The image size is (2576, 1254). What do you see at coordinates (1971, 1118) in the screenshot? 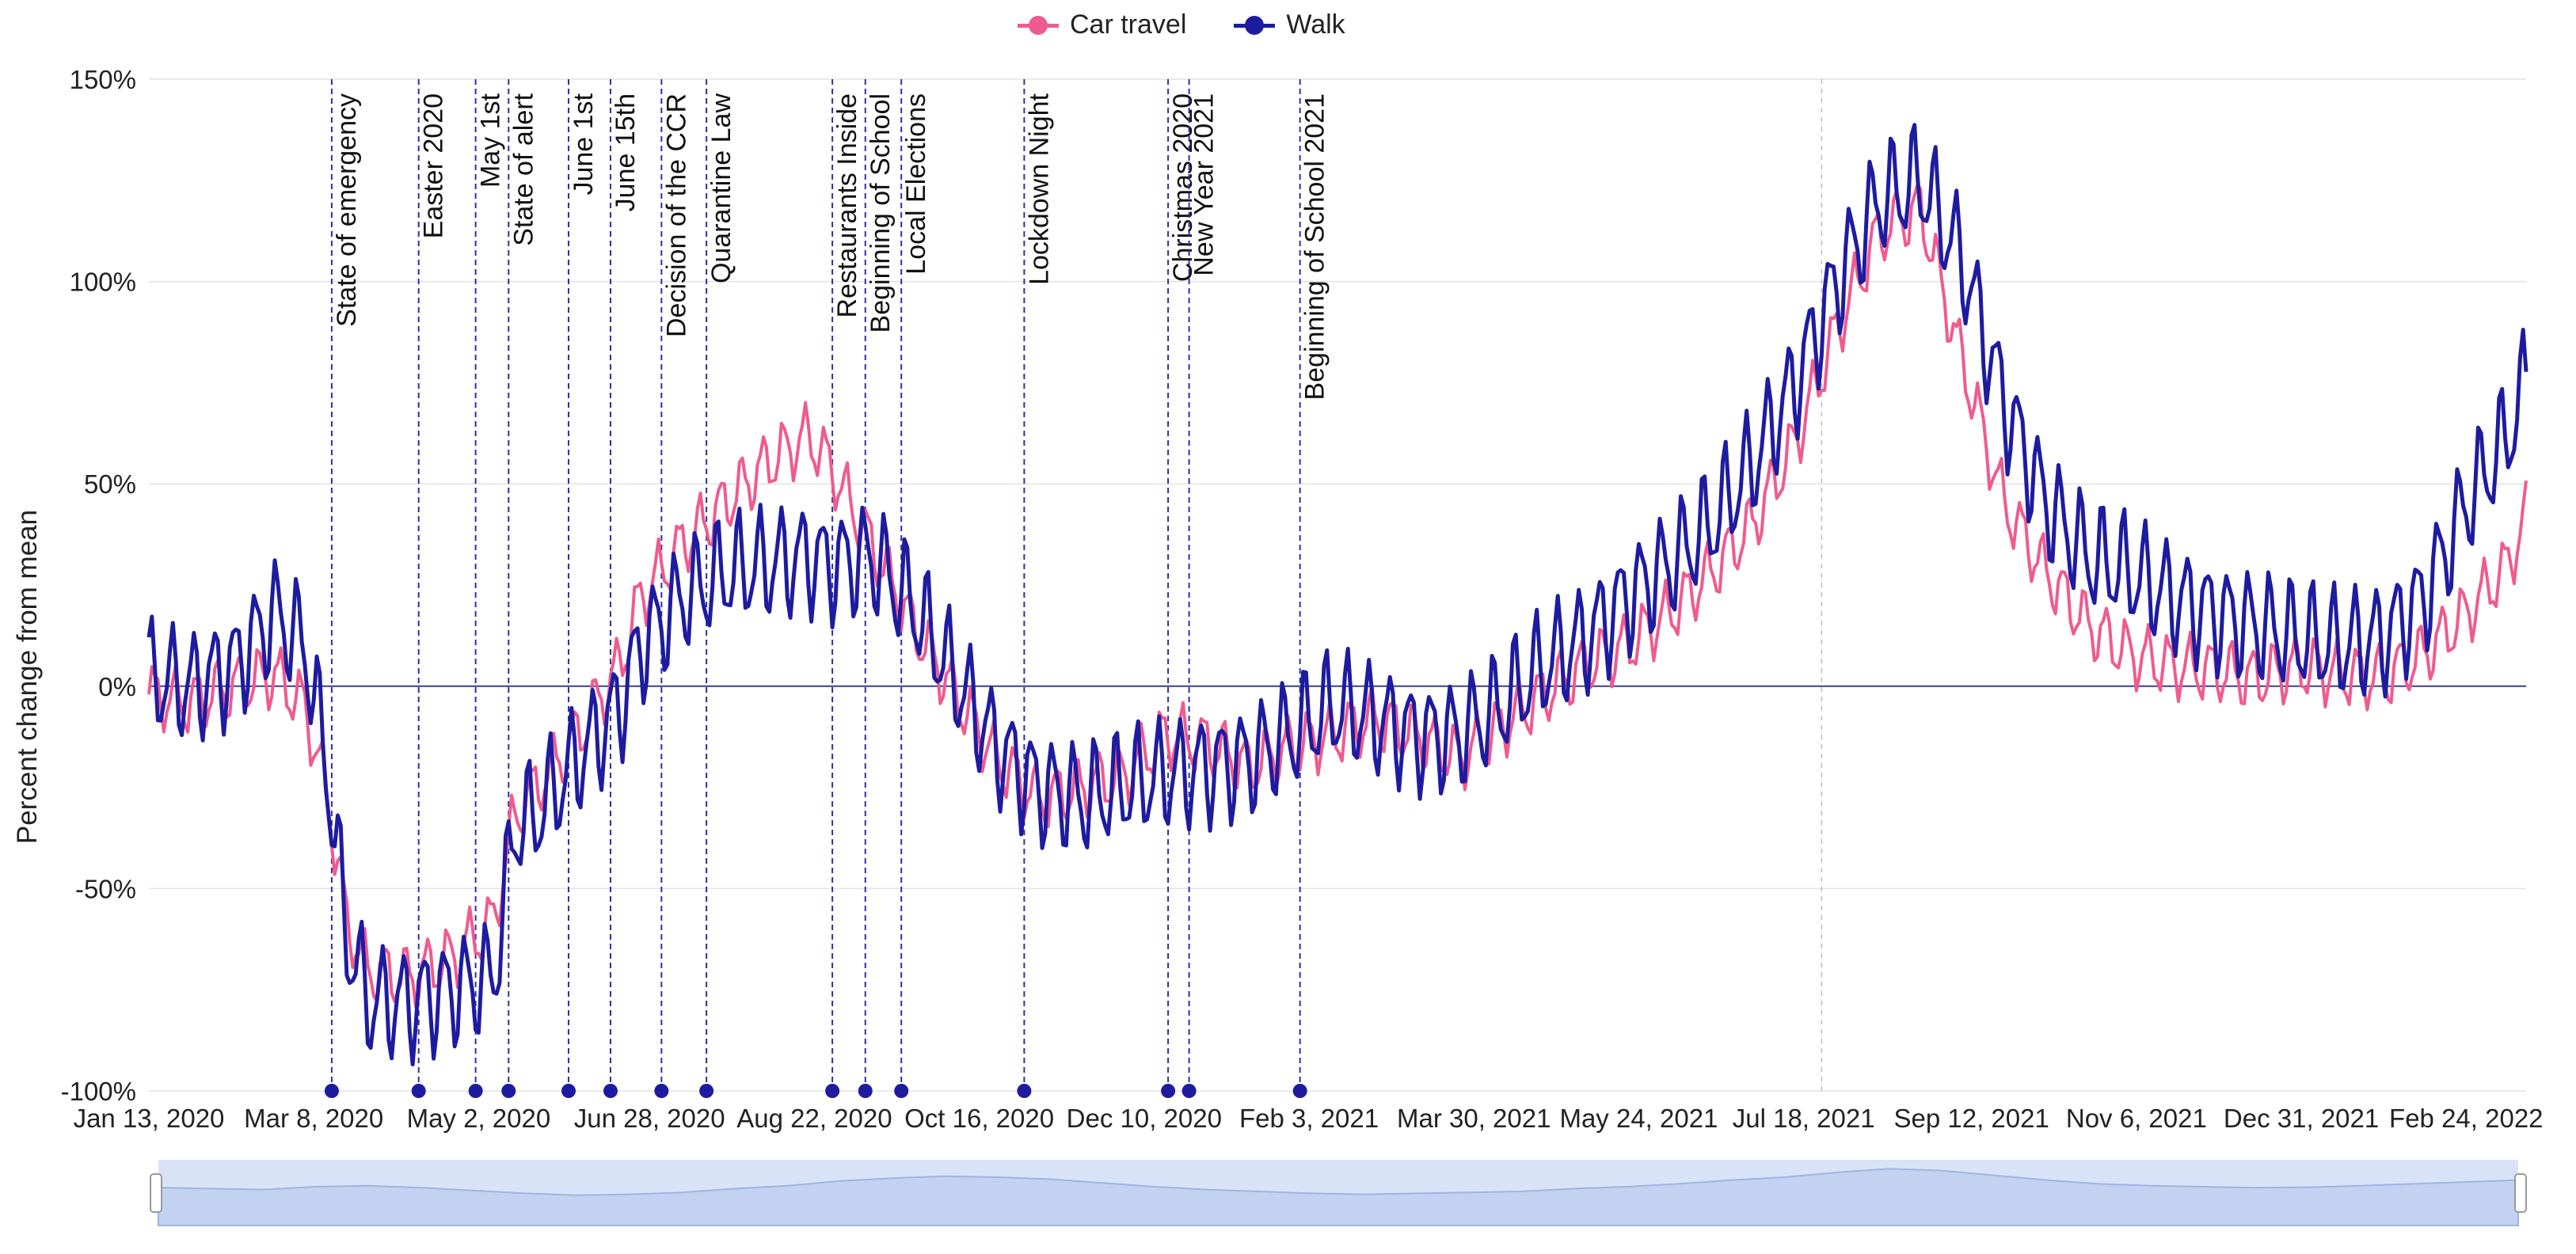
I see `x-tick-label: Sep 12, 2021` at bounding box center [1971, 1118].